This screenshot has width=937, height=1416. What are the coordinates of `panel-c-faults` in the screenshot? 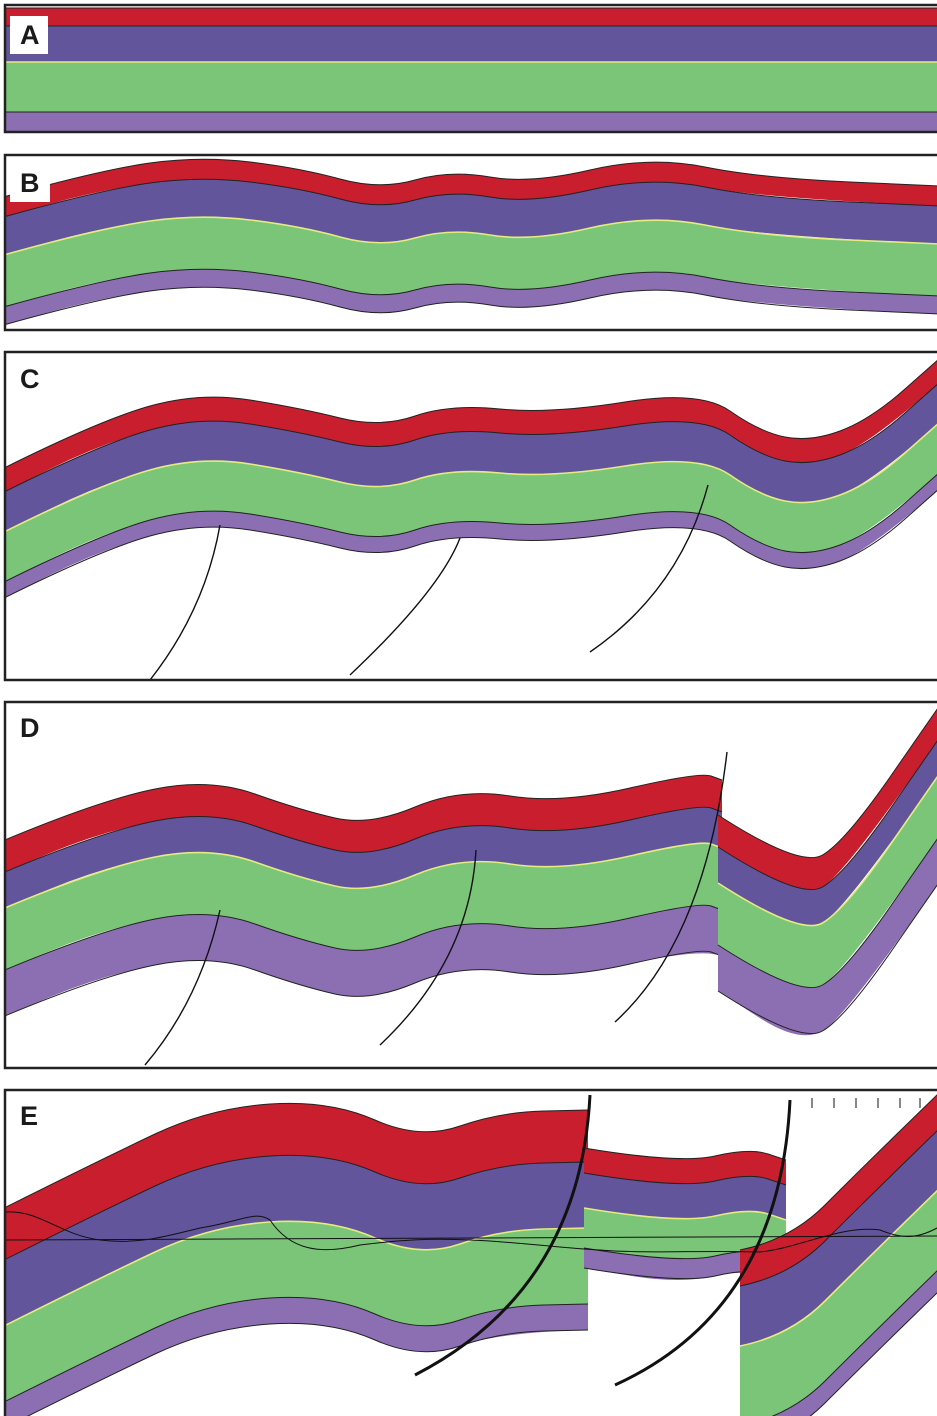 It's located at (429, 582).